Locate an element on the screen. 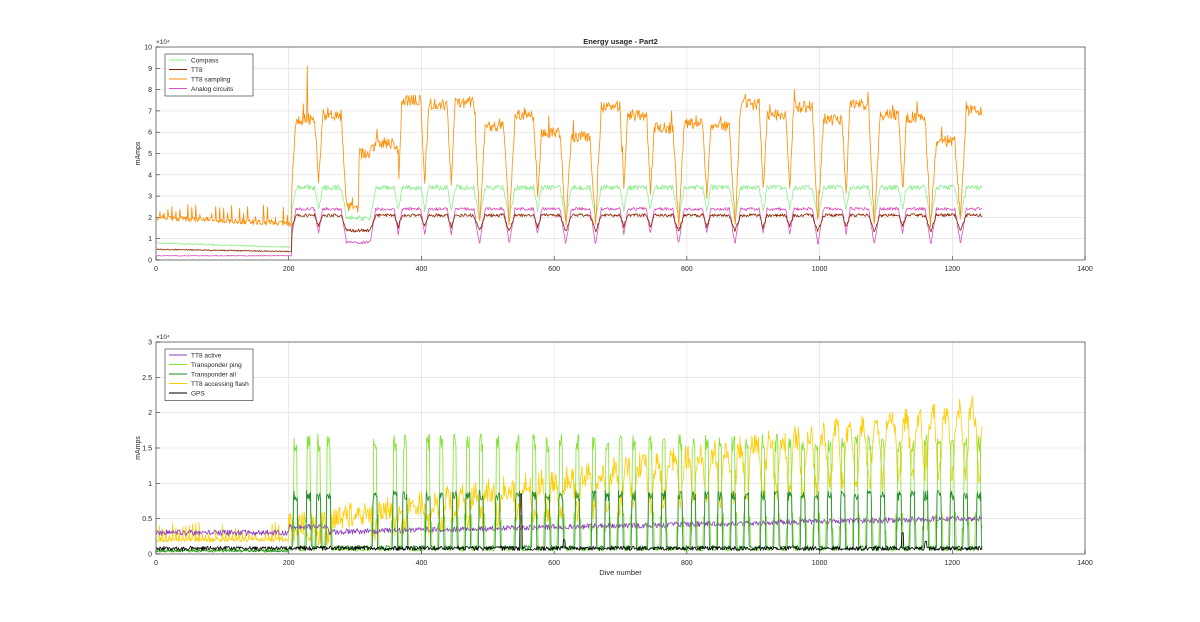  legend-label: TT8 is located at coordinates (197, 70).